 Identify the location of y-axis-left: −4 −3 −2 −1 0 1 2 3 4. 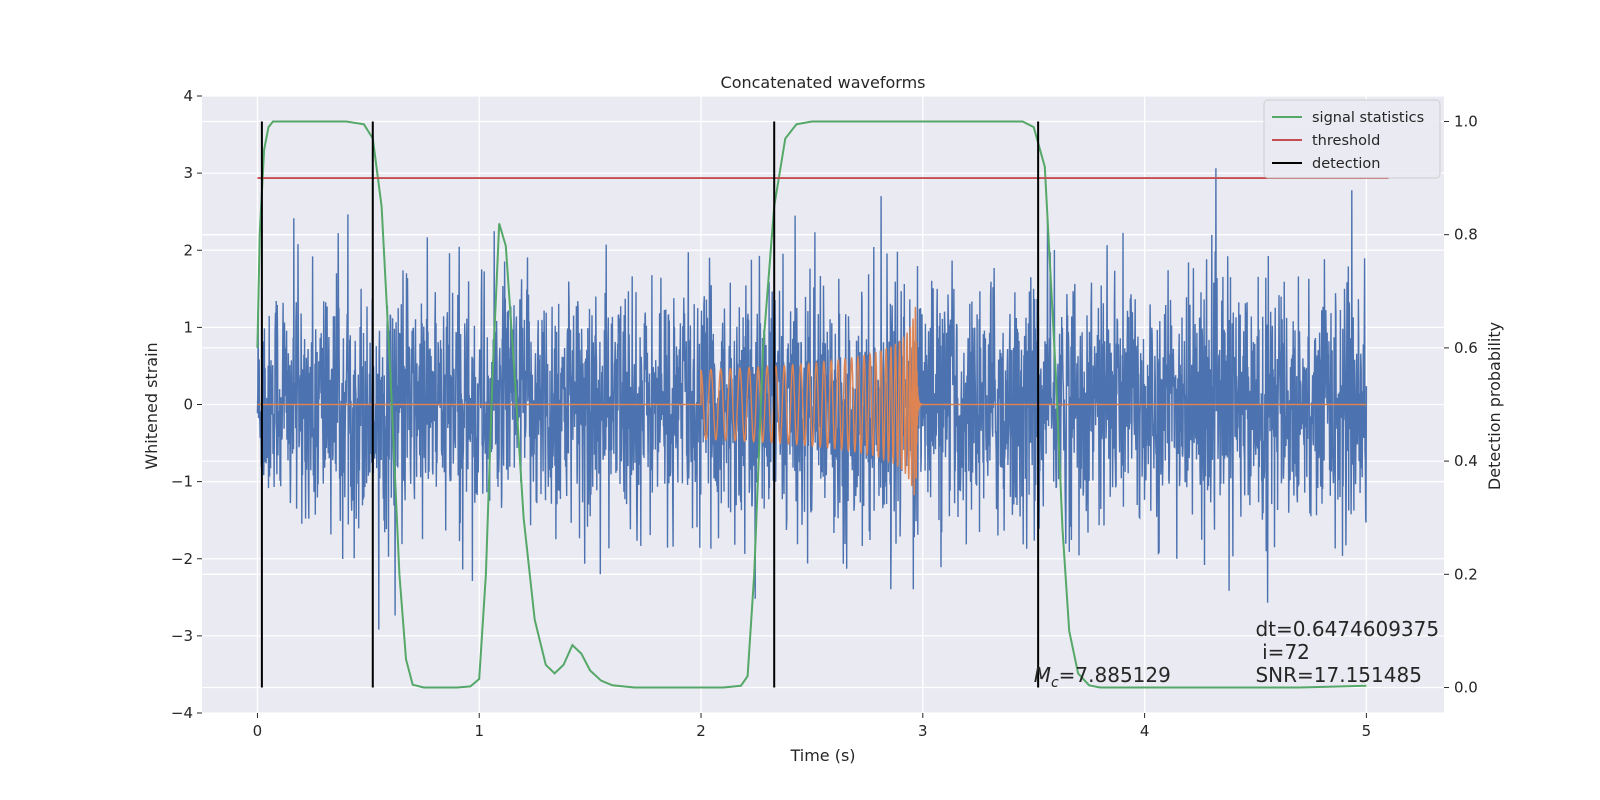
(186, 404).